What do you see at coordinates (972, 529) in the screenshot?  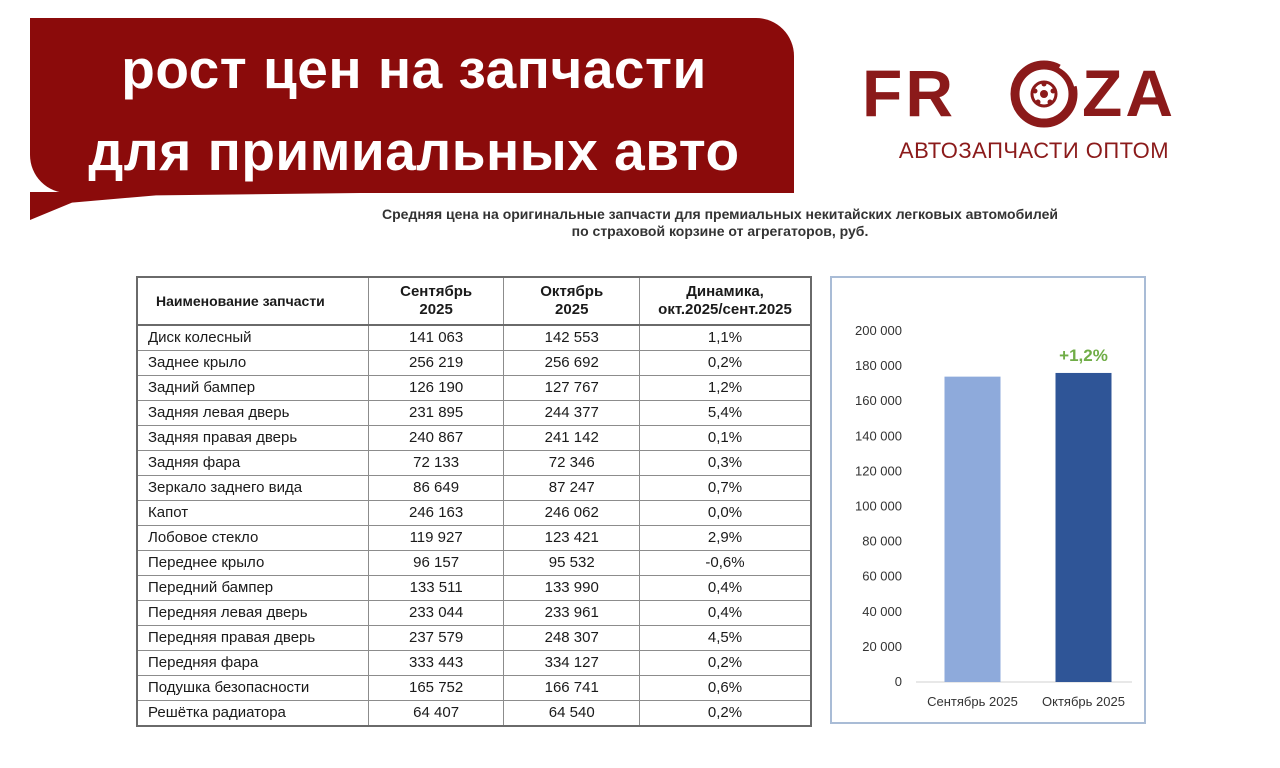 I see `bar-september` at bounding box center [972, 529].